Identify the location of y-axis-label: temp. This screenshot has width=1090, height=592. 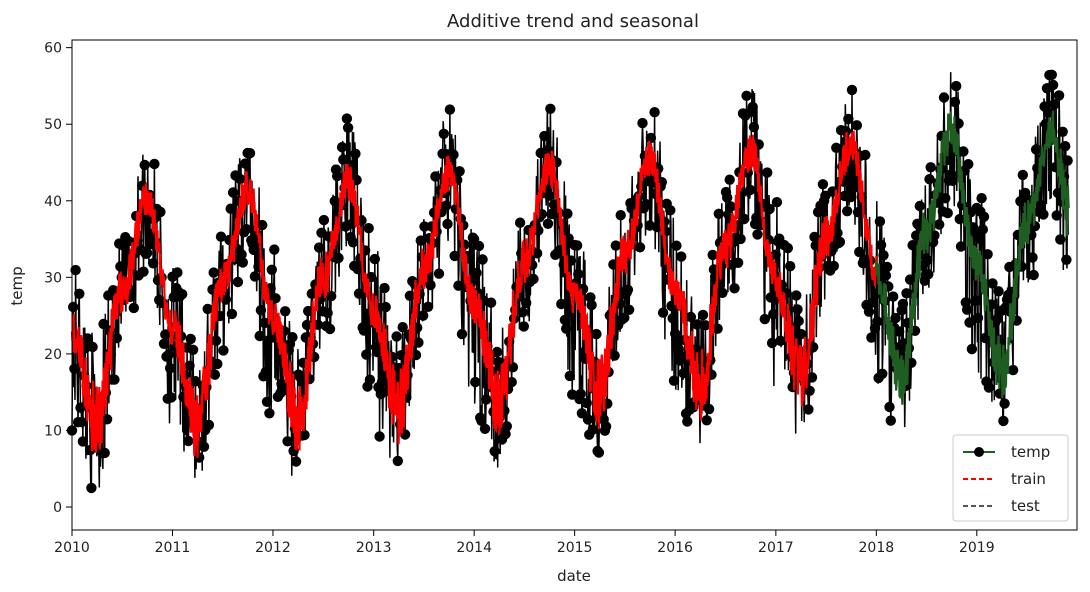
(17, 285).